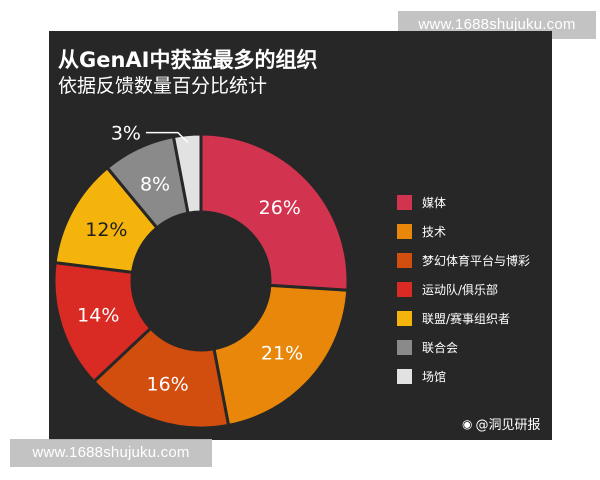 The height and width of the screenshot is (480, 600). Describe the element at coordinates (440, 347) in the screenshot. I see `legend-label-5: 联合会` at that location.